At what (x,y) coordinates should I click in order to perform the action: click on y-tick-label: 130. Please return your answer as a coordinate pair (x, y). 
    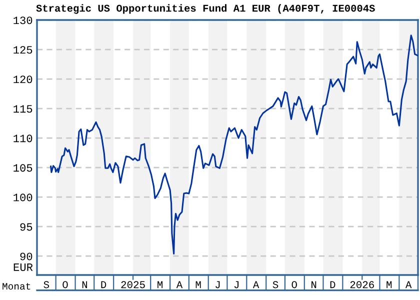
    Looking at the image, I should click on (23, 20).